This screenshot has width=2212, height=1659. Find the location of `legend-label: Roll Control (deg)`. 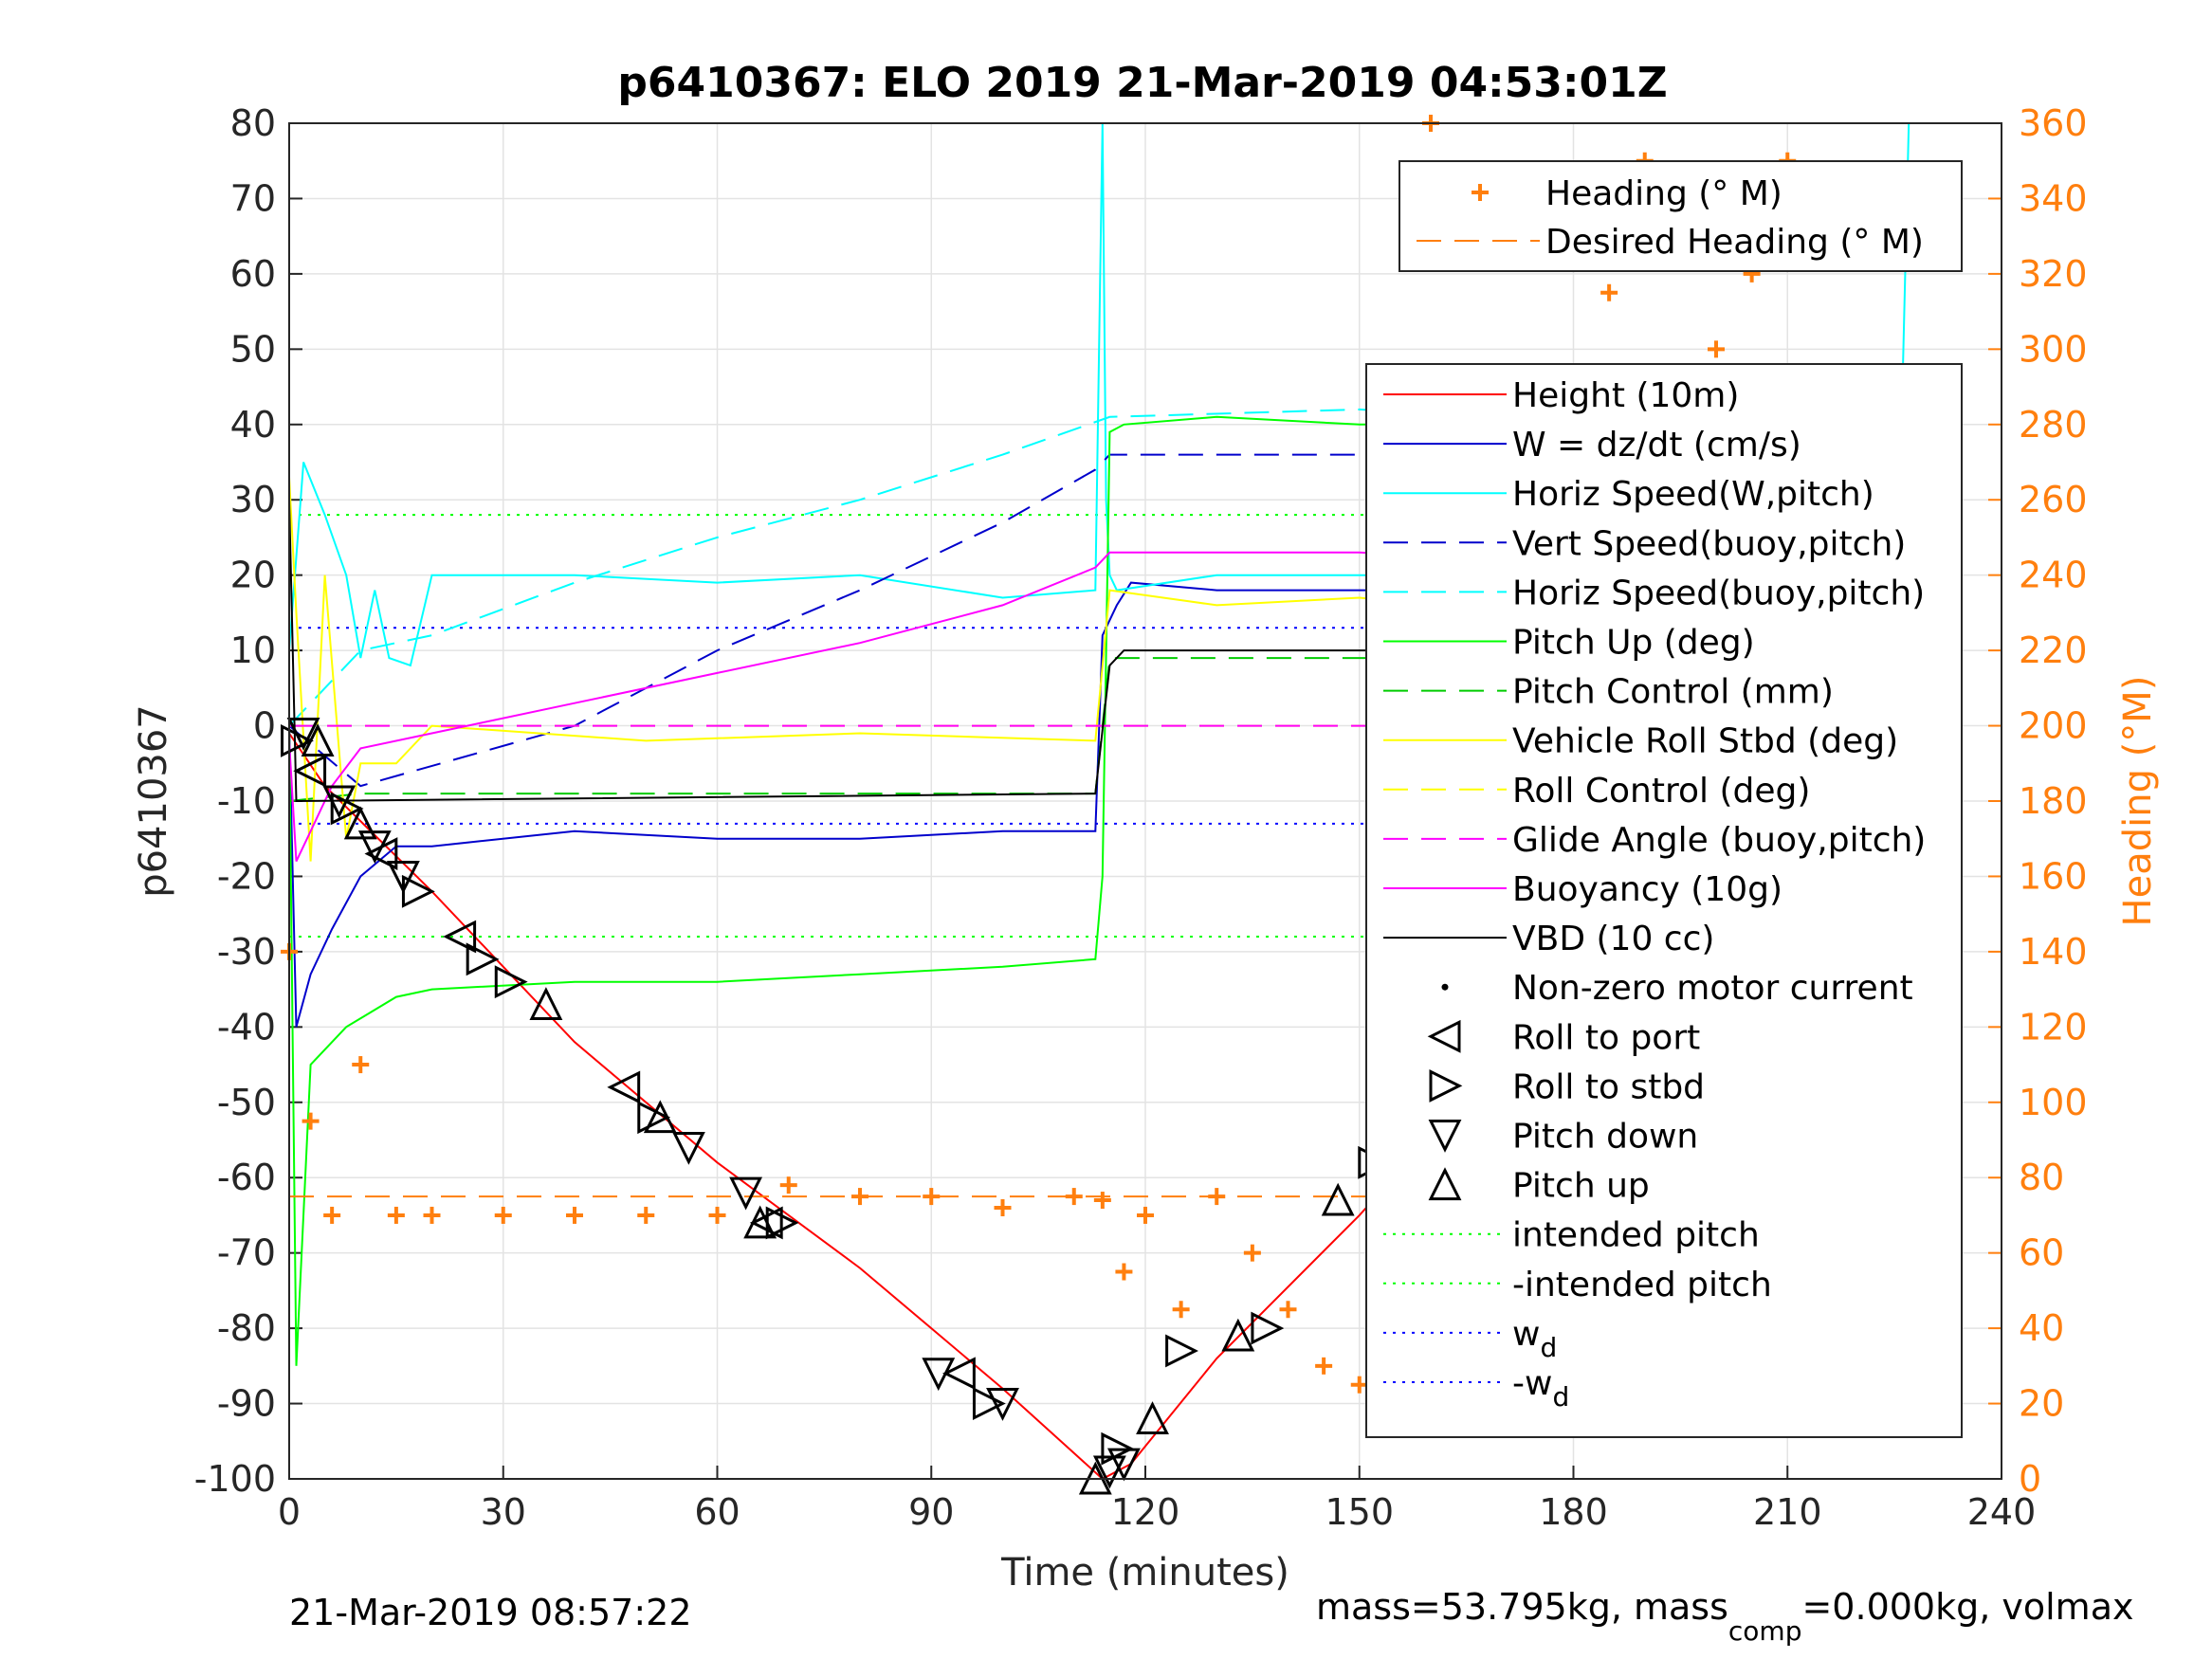

legend-label: Roll Control (deg) is located at coordinates (1661, 791).